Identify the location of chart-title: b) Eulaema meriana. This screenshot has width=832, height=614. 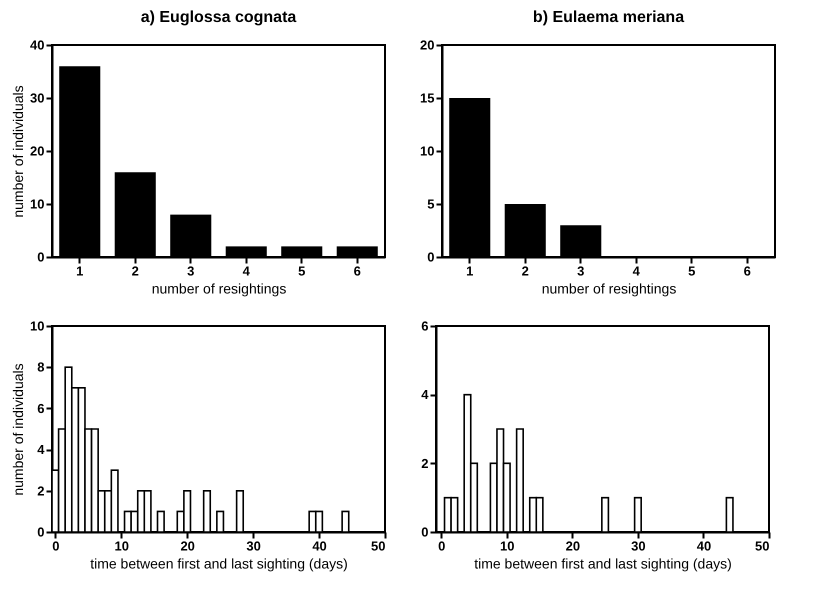
(608, 17).